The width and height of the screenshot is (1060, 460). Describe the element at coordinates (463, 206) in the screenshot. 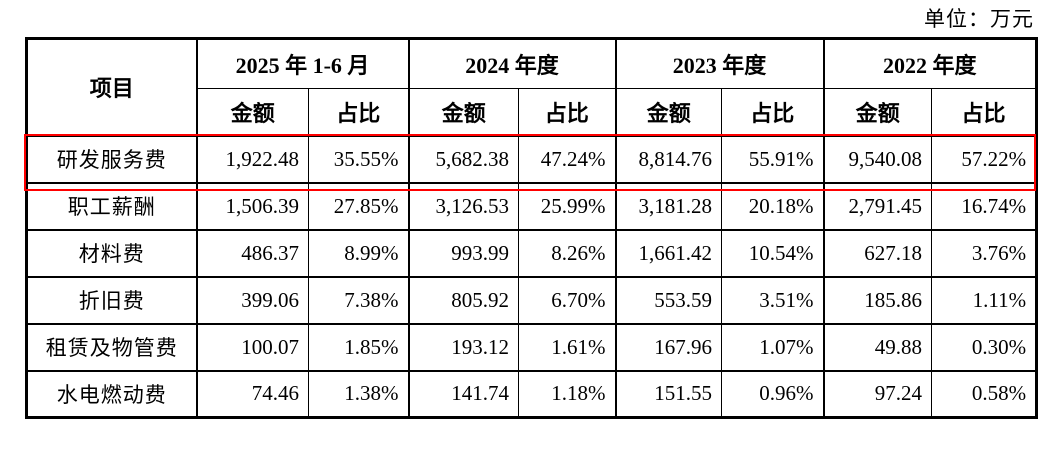

I see `cell-amount: 3,126.53` at that location.